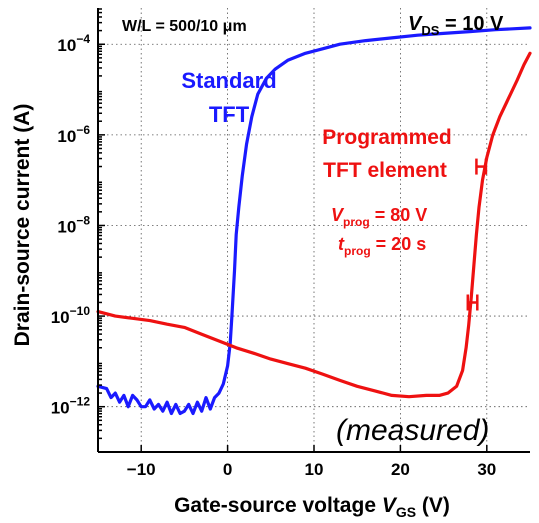  What do you see at coordinates (379, 217) in the screenshot?
I see `vprog-annotation: Vprog = 80 V` at bounding box center [379, 217].